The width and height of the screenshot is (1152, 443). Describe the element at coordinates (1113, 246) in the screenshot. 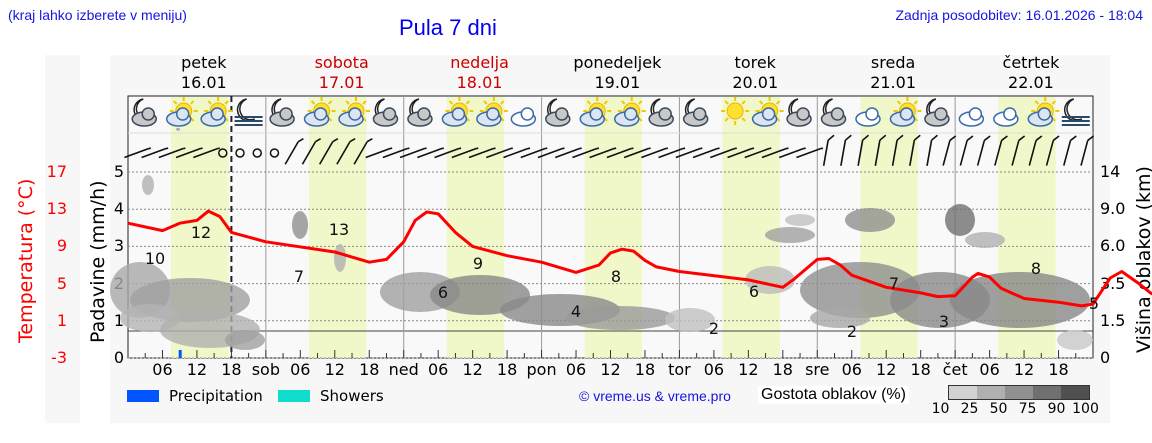

I see `axis-tick-label: 6.0` at that location.